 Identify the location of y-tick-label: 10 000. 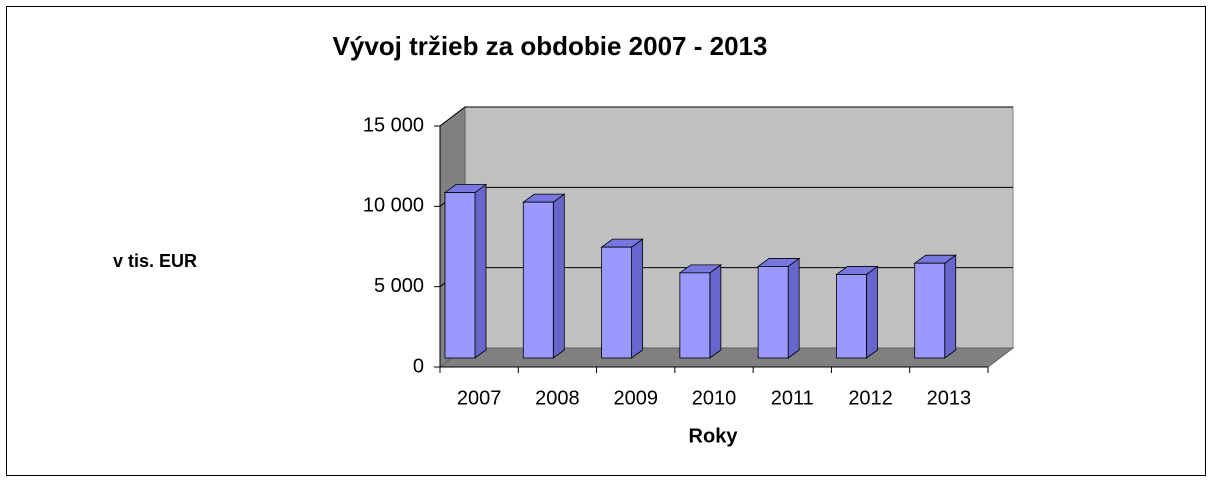
(393, 206).